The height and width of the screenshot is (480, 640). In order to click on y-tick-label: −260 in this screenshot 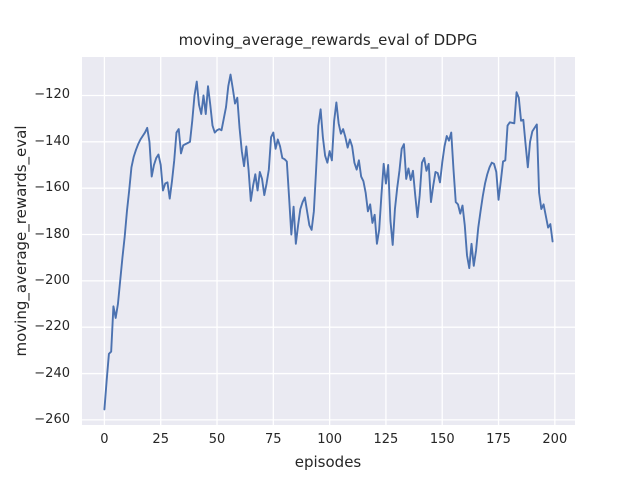, I will do `click(52, 419)`.